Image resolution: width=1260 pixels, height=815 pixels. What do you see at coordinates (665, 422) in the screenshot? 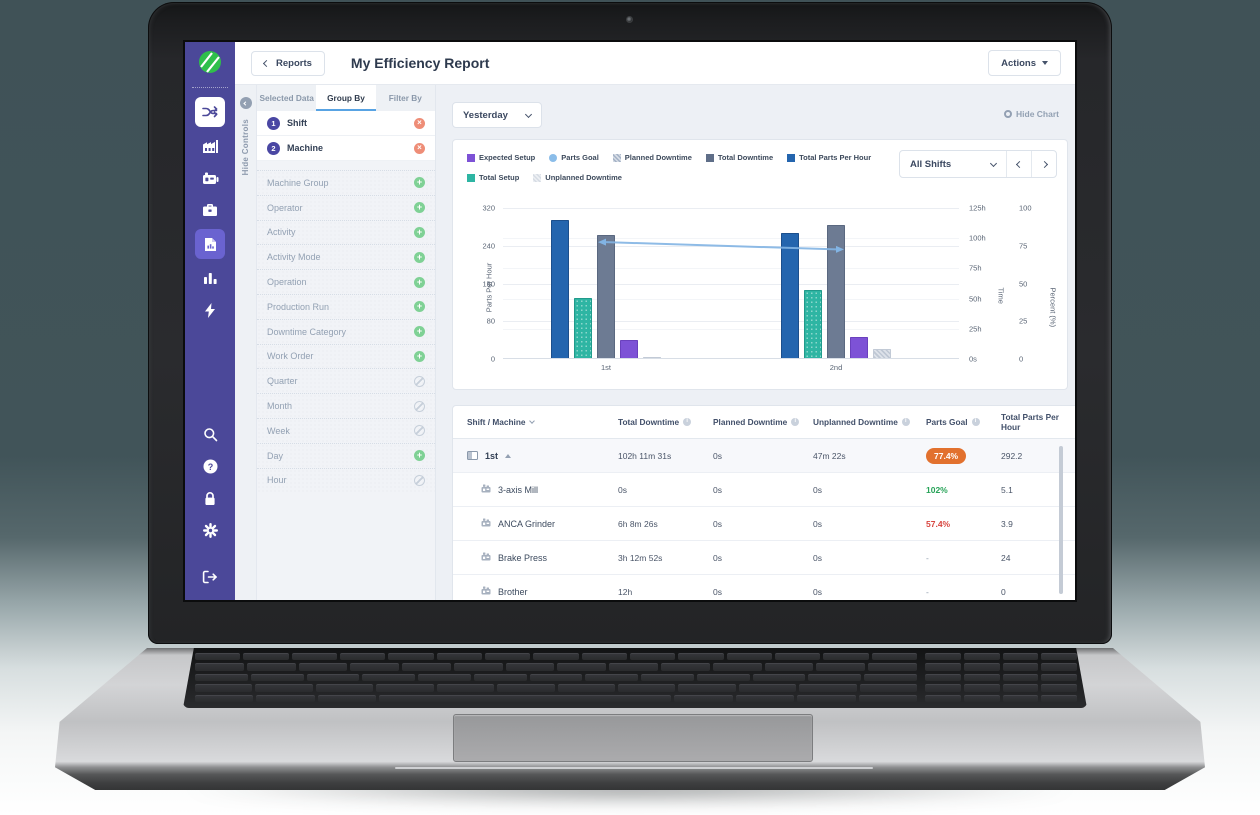
I see `column-header-total-downtime: Total Downtime i` at bounding box center [665, 422].